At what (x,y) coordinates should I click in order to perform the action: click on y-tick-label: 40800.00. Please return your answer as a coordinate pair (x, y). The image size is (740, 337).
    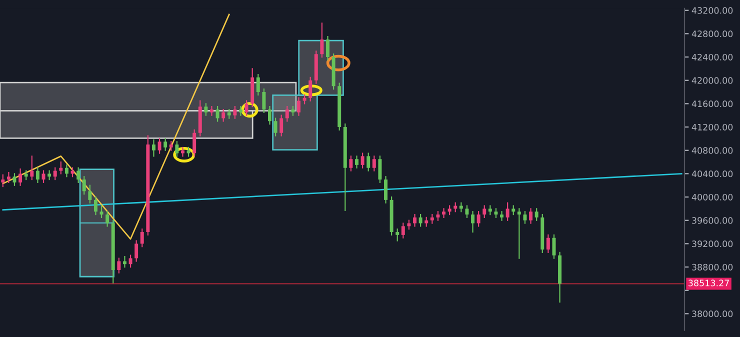
    Looking at the image, I should click on (712, 150).